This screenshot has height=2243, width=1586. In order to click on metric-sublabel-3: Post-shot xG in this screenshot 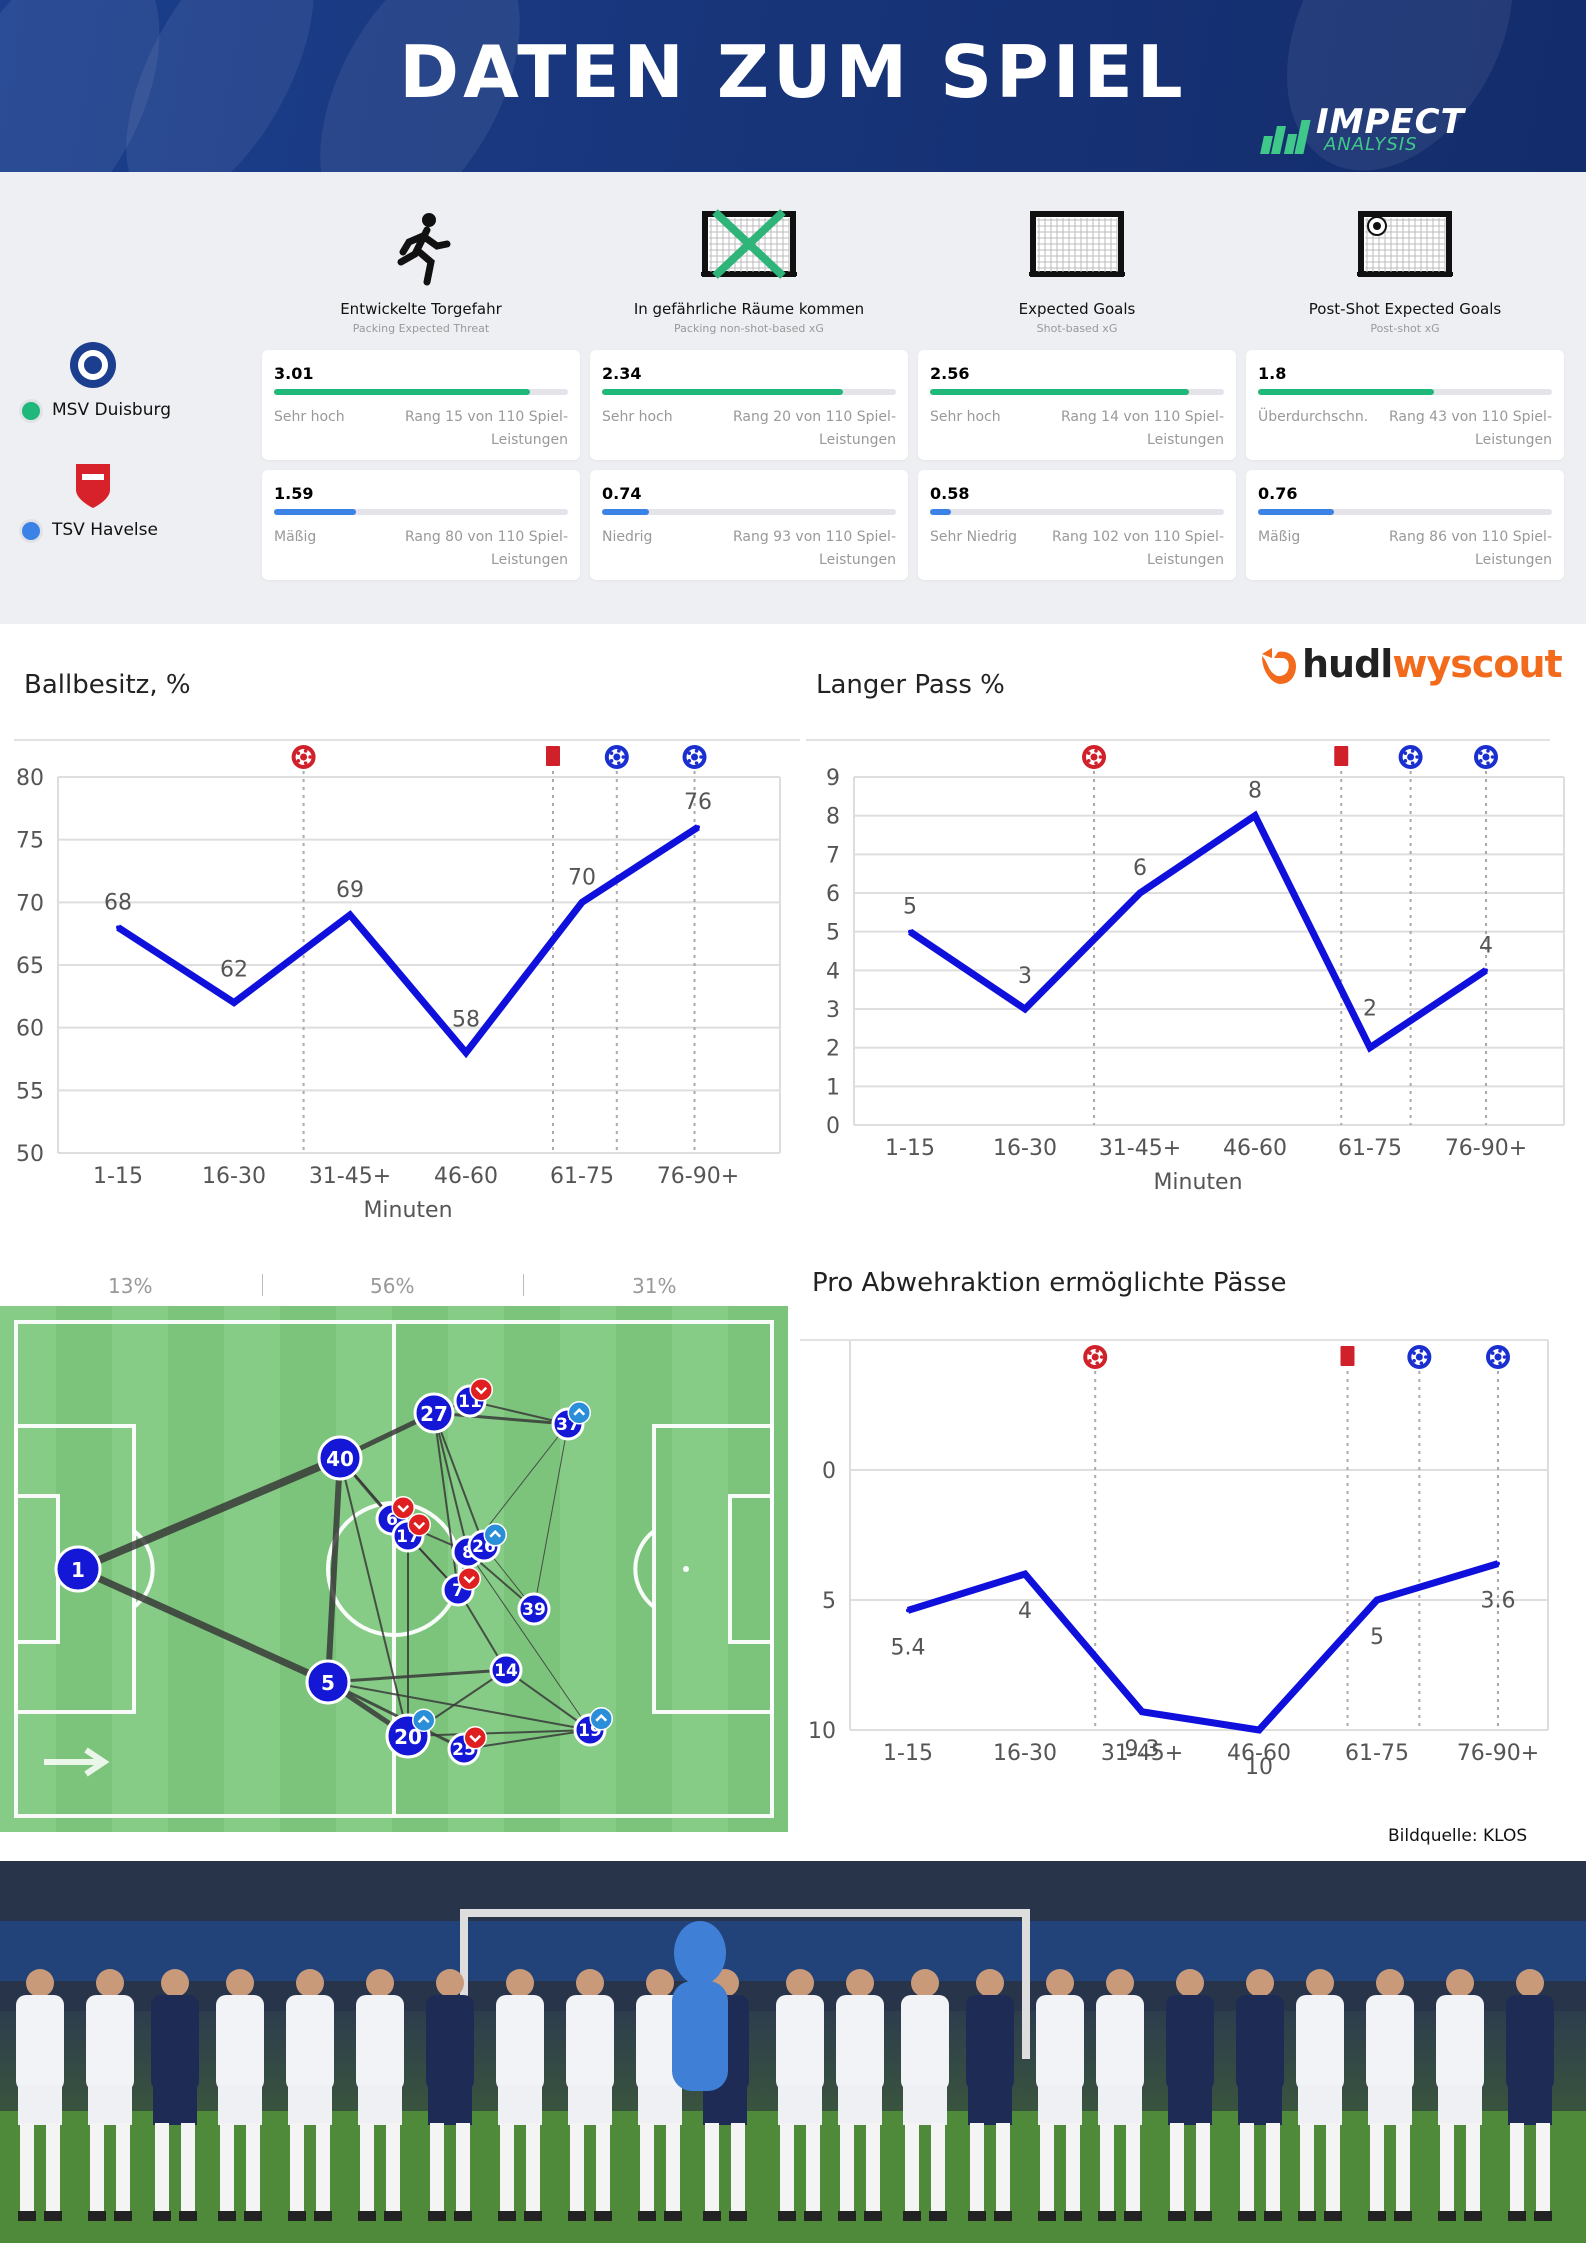, I will do `click(1405, 328)`.